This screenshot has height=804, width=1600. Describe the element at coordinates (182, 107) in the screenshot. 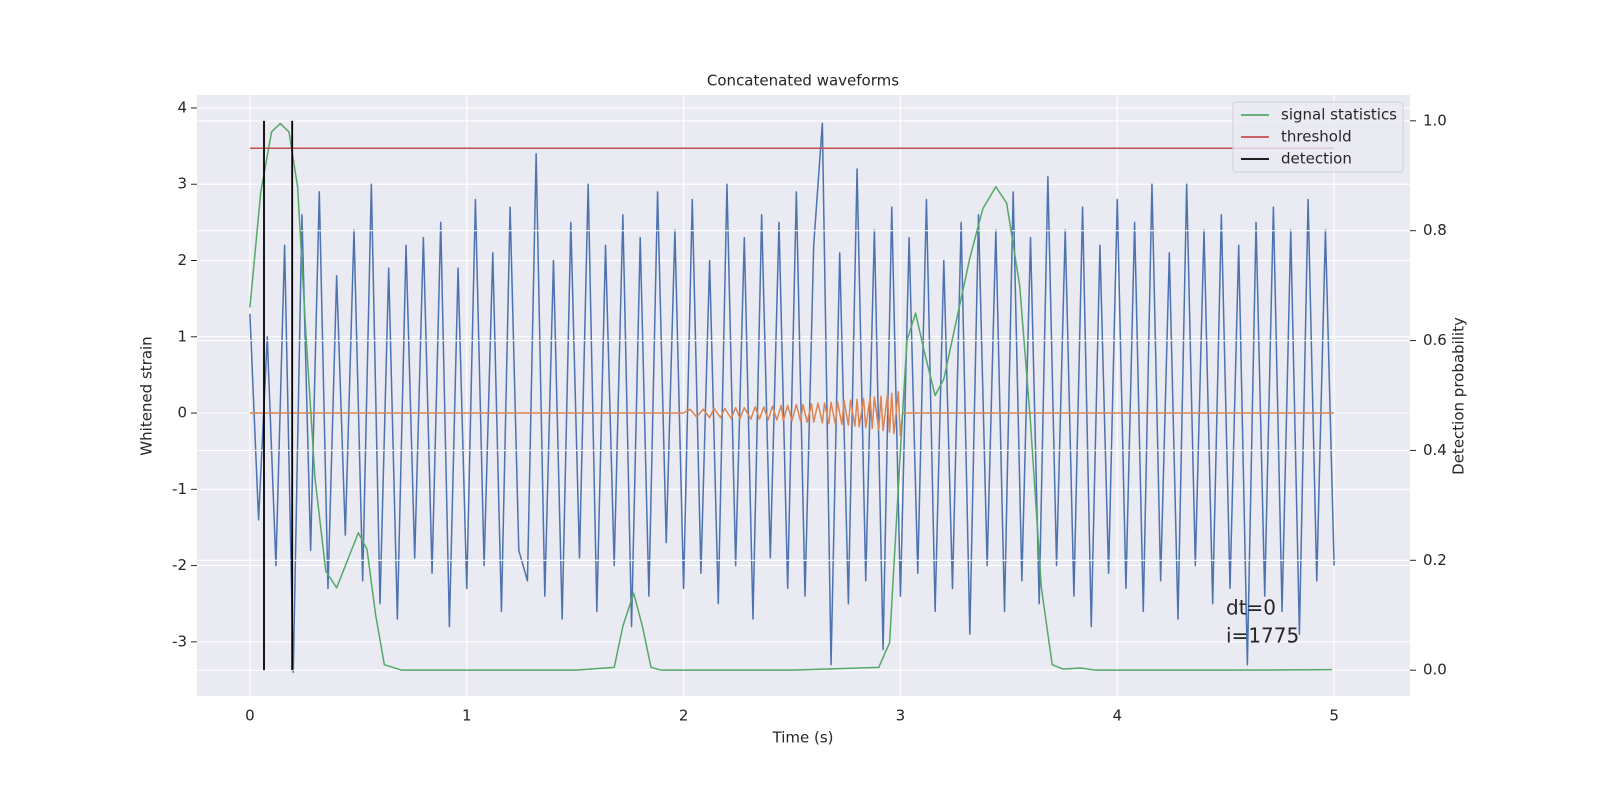

I see `y-tick-label: 4` at that location.